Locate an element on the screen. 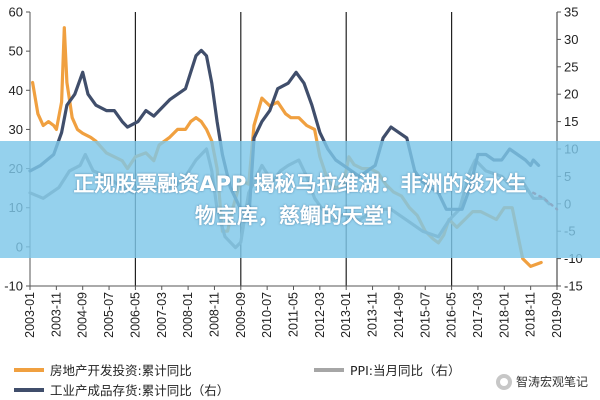 This screenshot has height=400, width=600. x-axis-tick-label: 2007-03 is located at coordinates (162, 315).